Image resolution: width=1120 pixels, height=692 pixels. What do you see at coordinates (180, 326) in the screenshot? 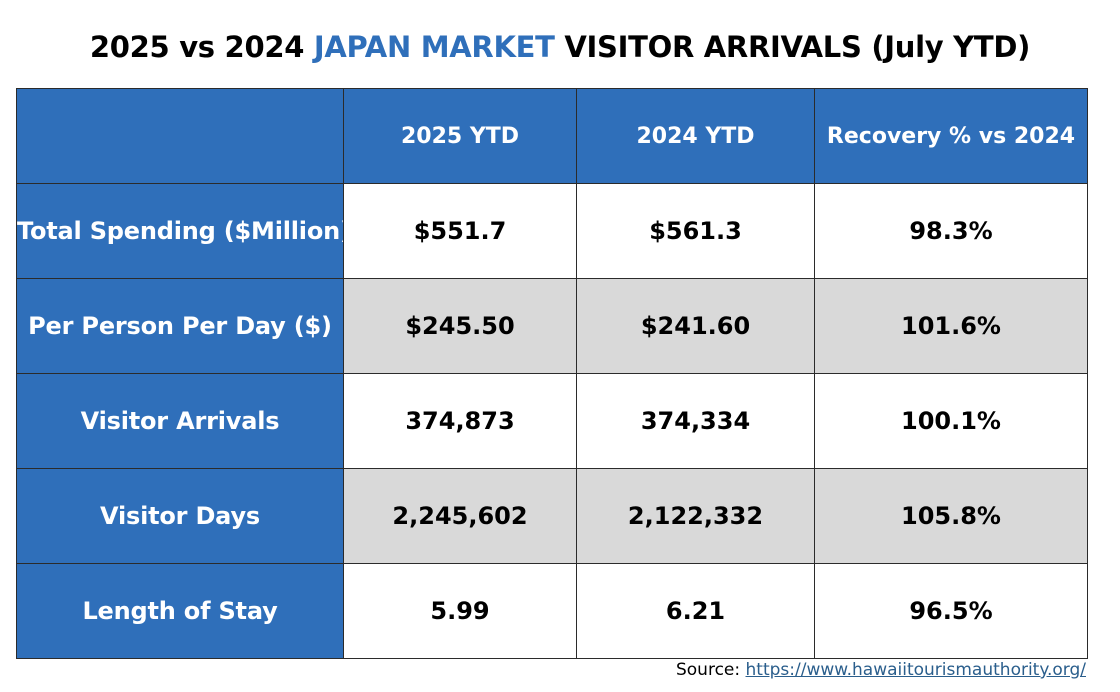
I see `row-label: Per Person Per Day ($)` at bounding box center [180, 326].